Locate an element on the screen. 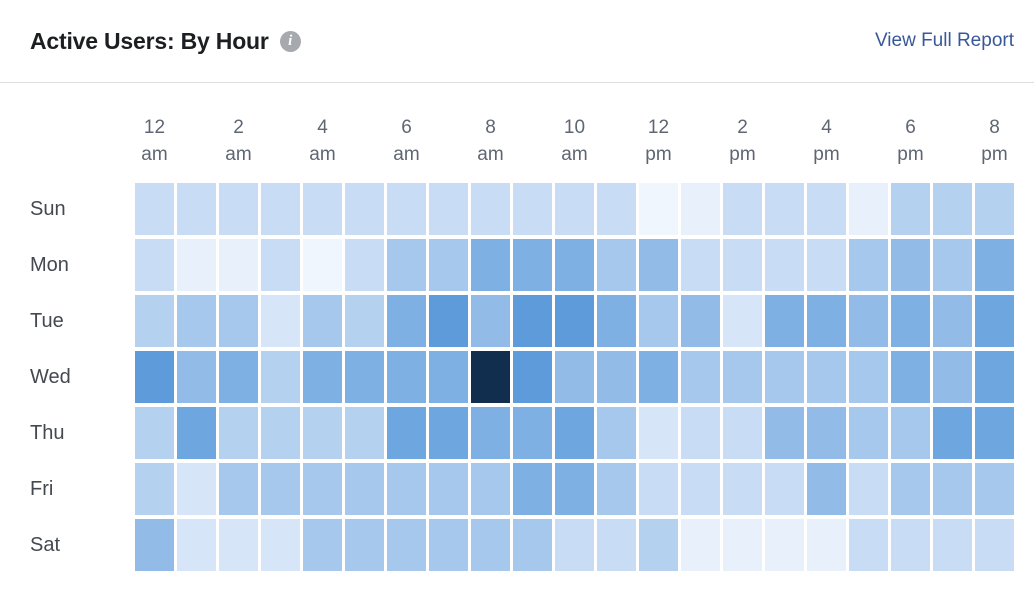 The height and width of the screenshot is (603, 1034). info-icon: i is located at coordinates (290, 41).